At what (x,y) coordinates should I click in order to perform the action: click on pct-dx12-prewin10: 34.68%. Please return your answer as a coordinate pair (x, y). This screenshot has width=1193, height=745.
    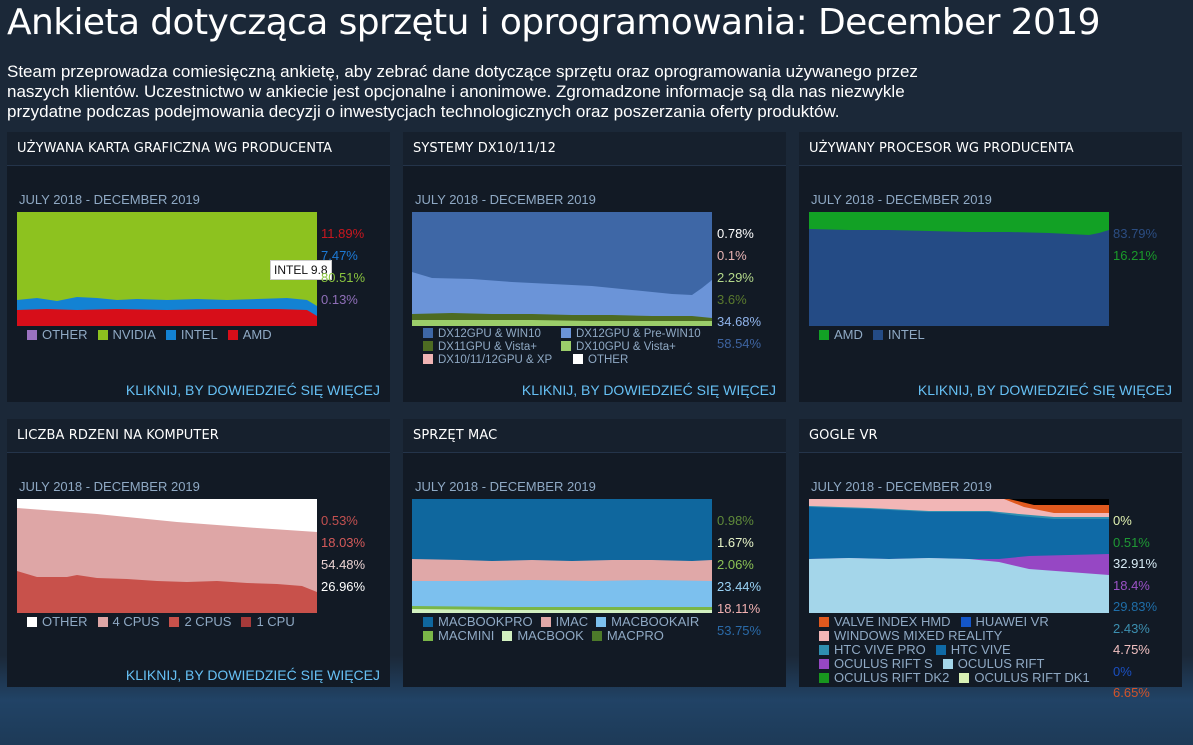
    Looking at the image, I should click on (739, 321).